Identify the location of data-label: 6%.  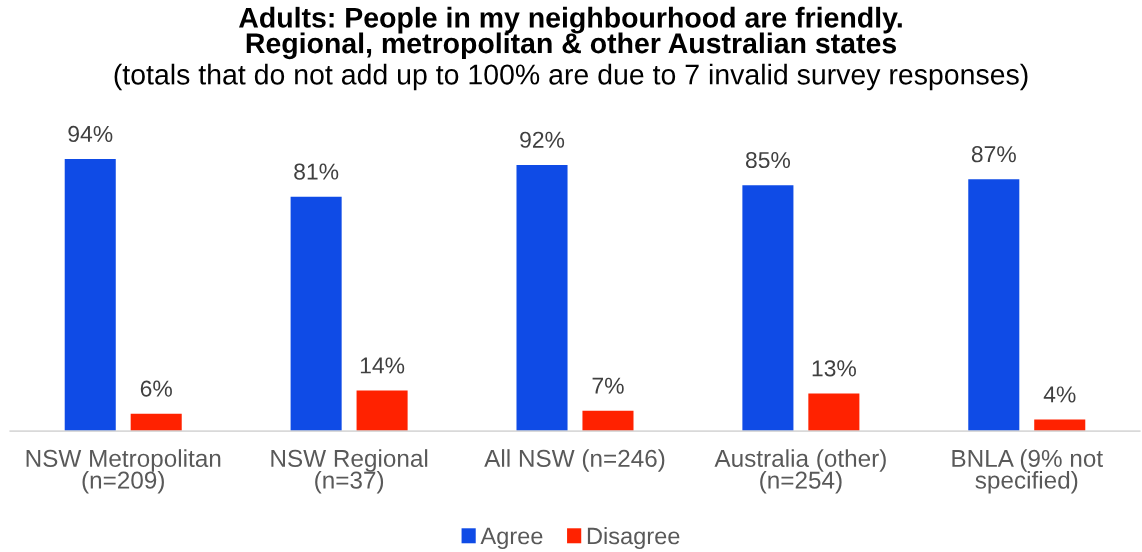
(156, 388).